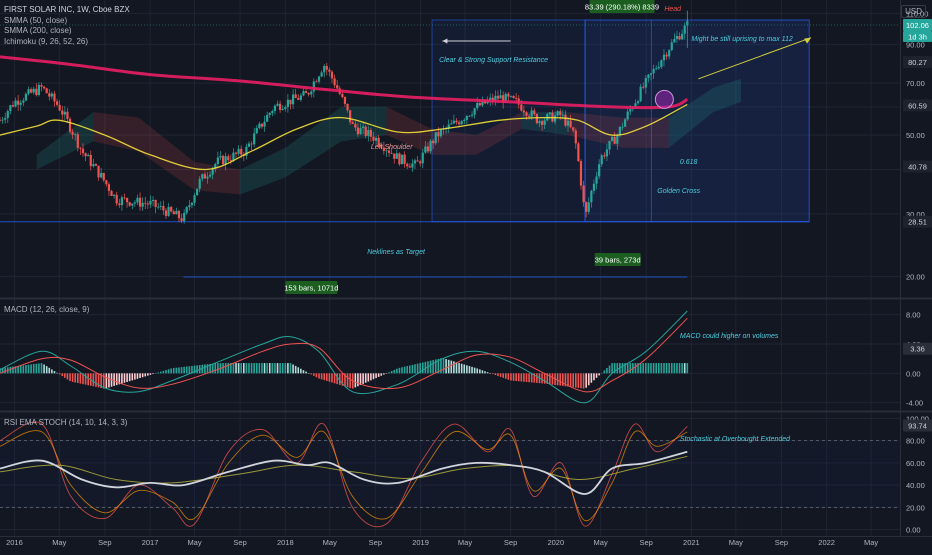  What do you see at coordinates (735, 439) in the screenshot?
I see `annotation-rsi: Stochastic at Overbought Extended` at bounding box center [735, 439].